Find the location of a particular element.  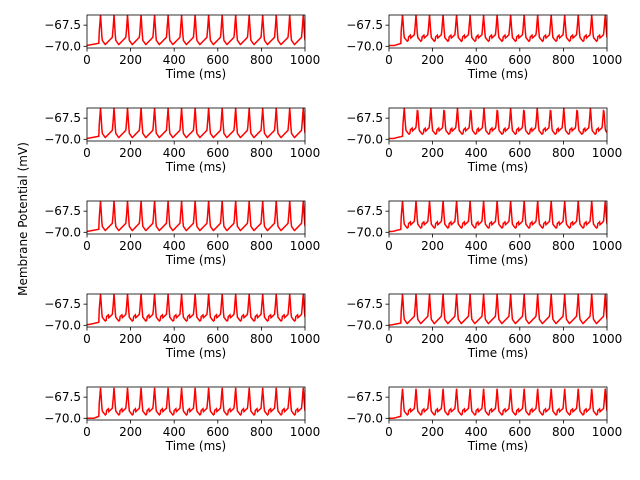

panel-row2-left: 0 200 400 600 800 1000 −70.0 −67.5 Time (ms) is located at coordinates (182, 140).